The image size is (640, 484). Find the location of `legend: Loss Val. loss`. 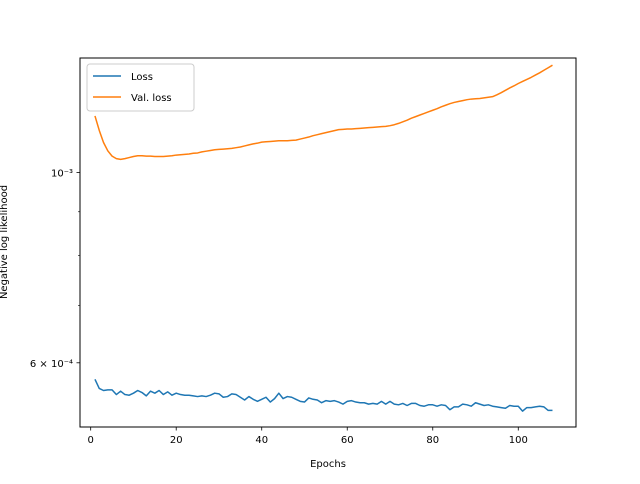

legend: Loss Val. loss is located at coordinates (140, 87).